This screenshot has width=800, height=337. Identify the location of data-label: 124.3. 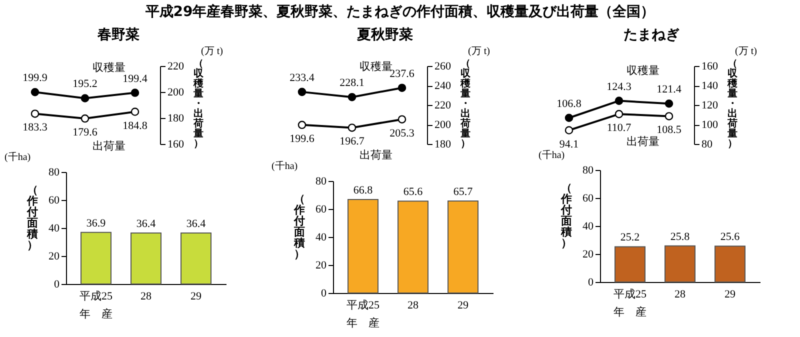
(619, 86).